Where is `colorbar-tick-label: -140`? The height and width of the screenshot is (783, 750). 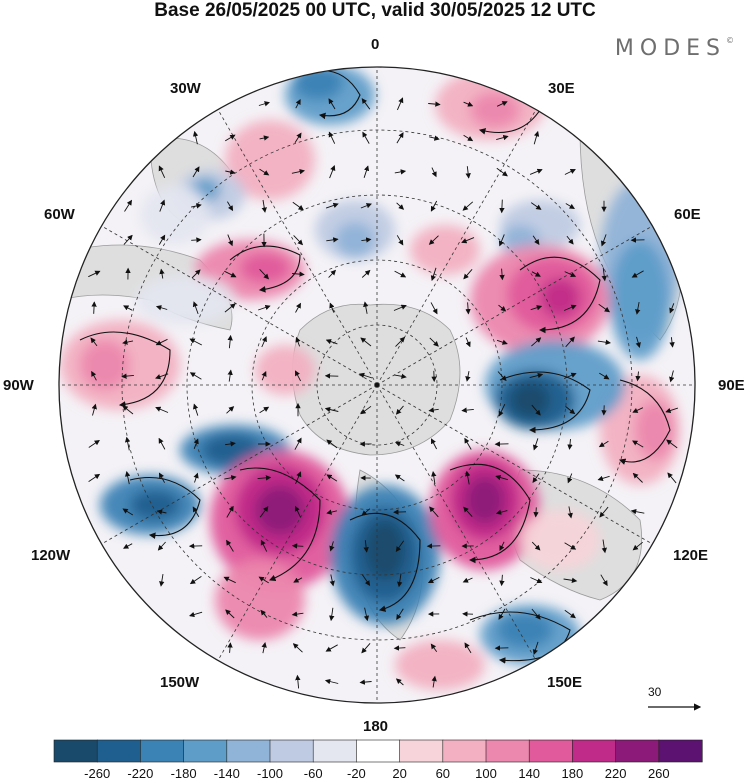
colorbar-tick-label: -140 is located at coordinates (226, 773).